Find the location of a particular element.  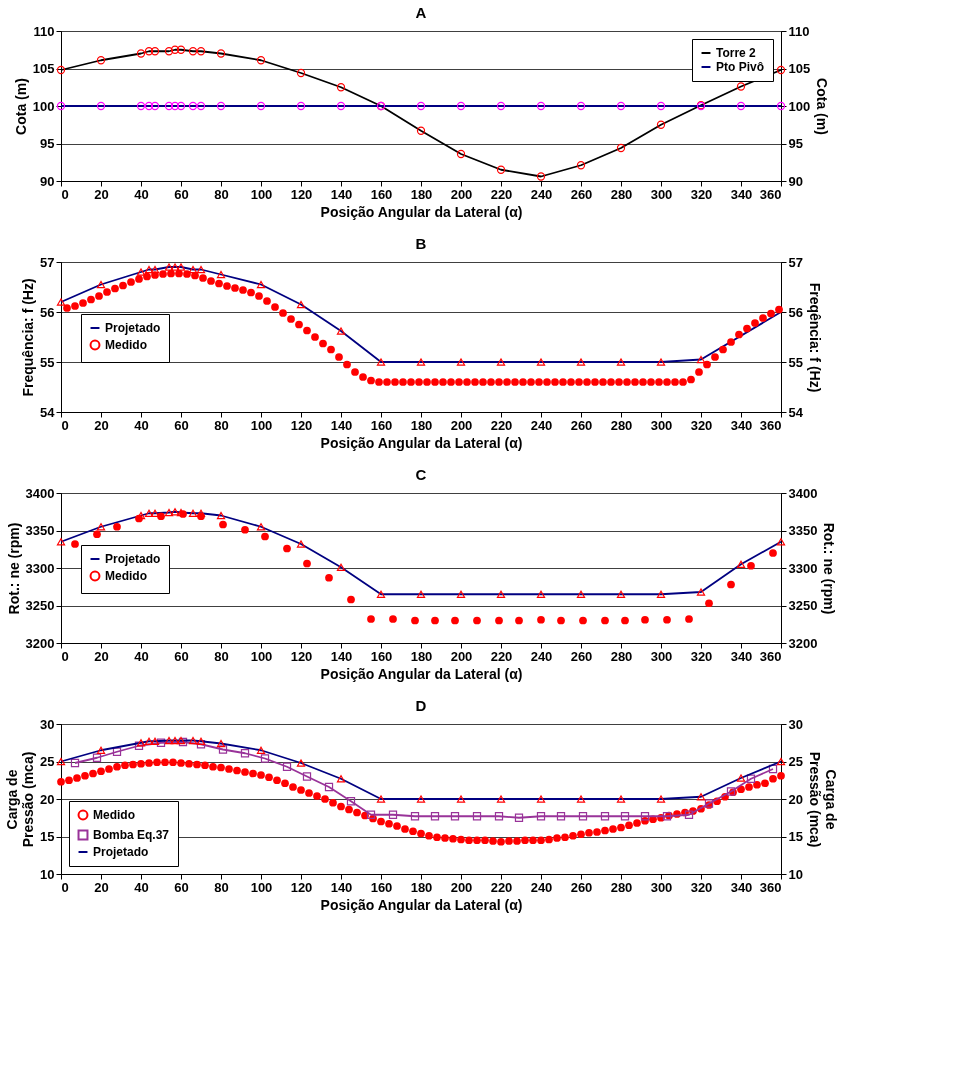

legend-label: Torre 2 is located at coordinates (736, 53).